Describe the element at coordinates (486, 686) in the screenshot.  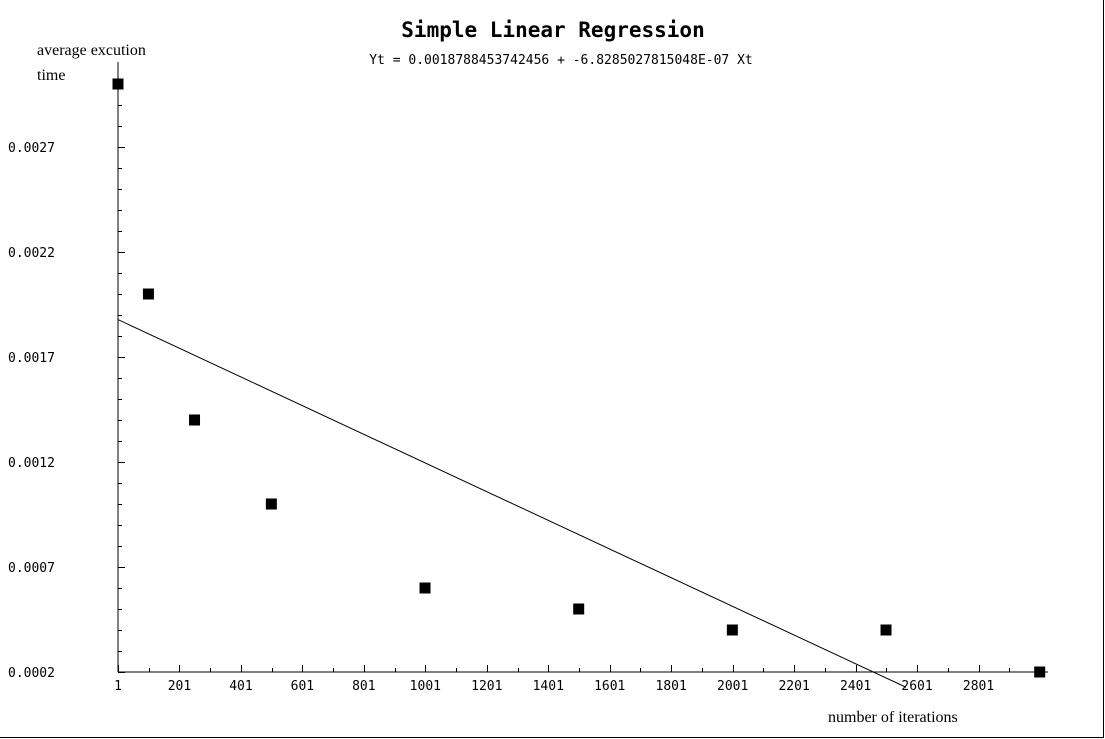
I see `x-tick-label: 1201` at that location.